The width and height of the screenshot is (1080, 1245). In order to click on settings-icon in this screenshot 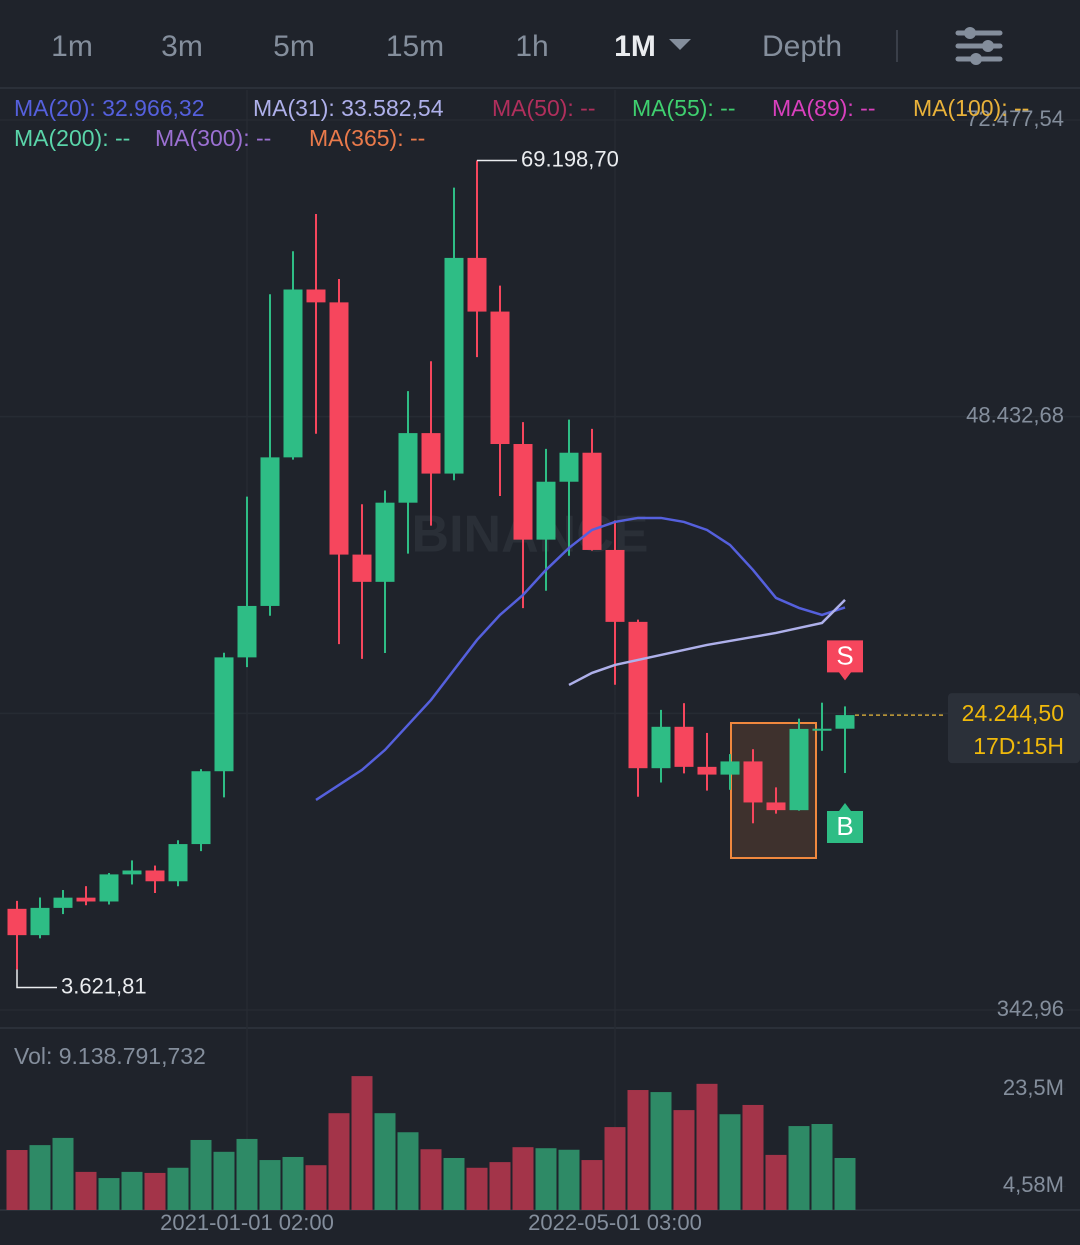, I will do `click(979, 46)`.